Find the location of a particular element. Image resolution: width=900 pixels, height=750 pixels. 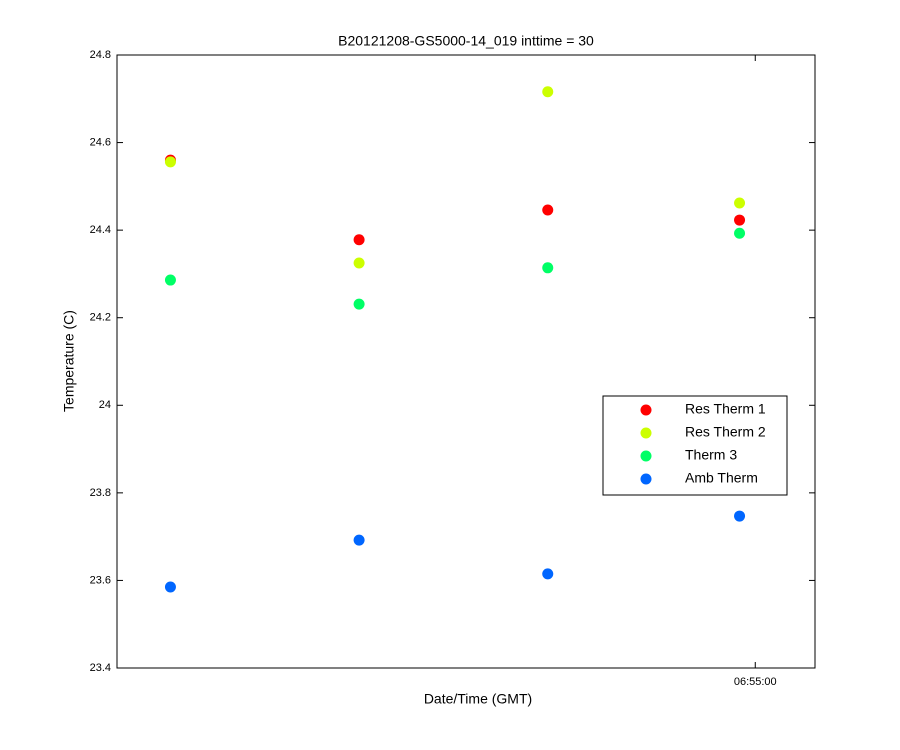

y-tick-label: 24.4 is located at coordinates (100, 230).